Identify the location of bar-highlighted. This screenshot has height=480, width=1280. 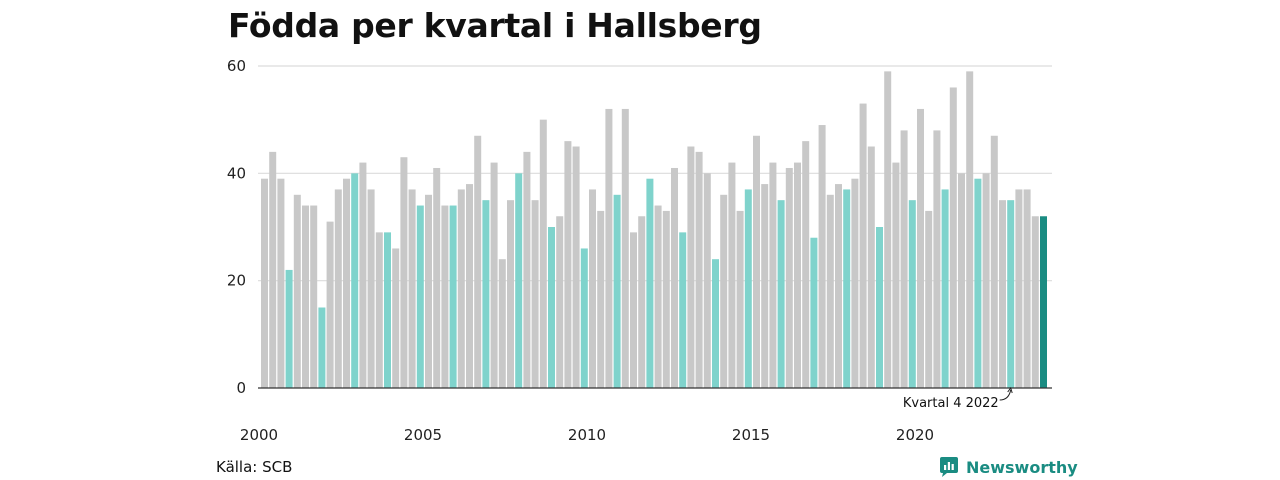
(1043, 302).